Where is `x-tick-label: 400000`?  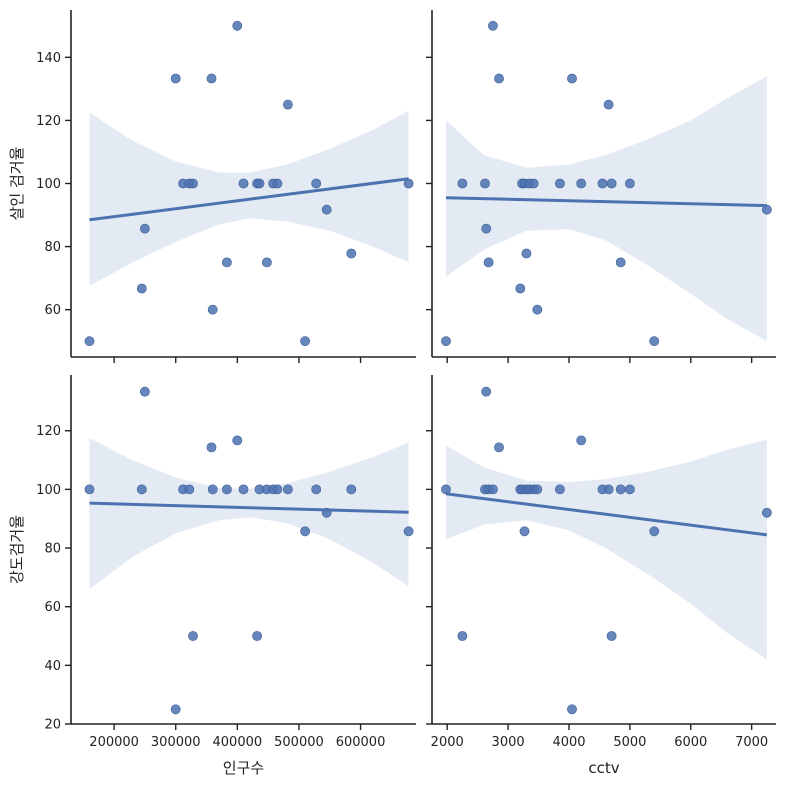
x-tick-label: 400000 is located at coordinates (238, 742).